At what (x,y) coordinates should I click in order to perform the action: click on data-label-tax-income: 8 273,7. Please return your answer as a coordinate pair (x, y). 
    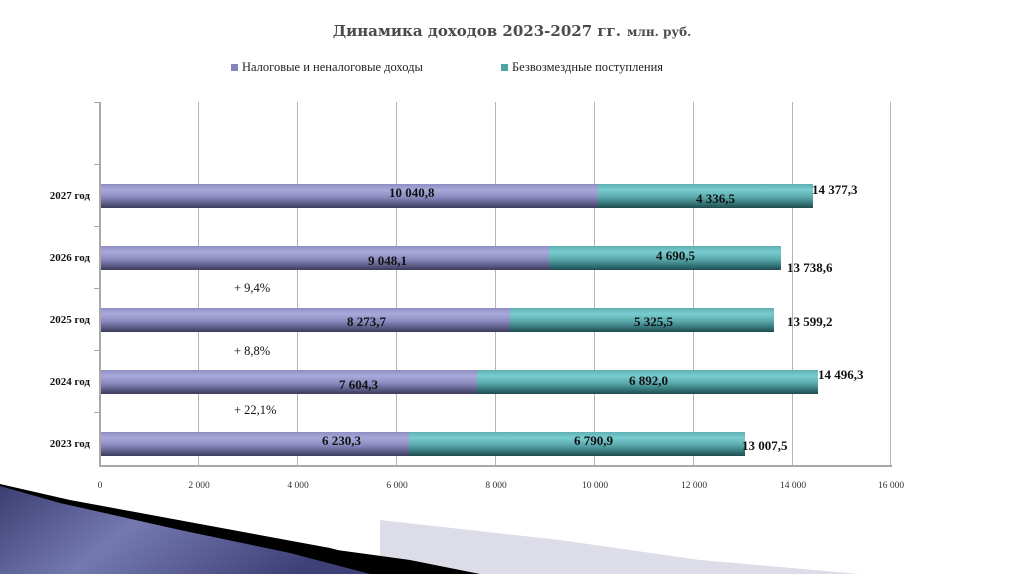
    Looking at the image, I should click on (366, 321).